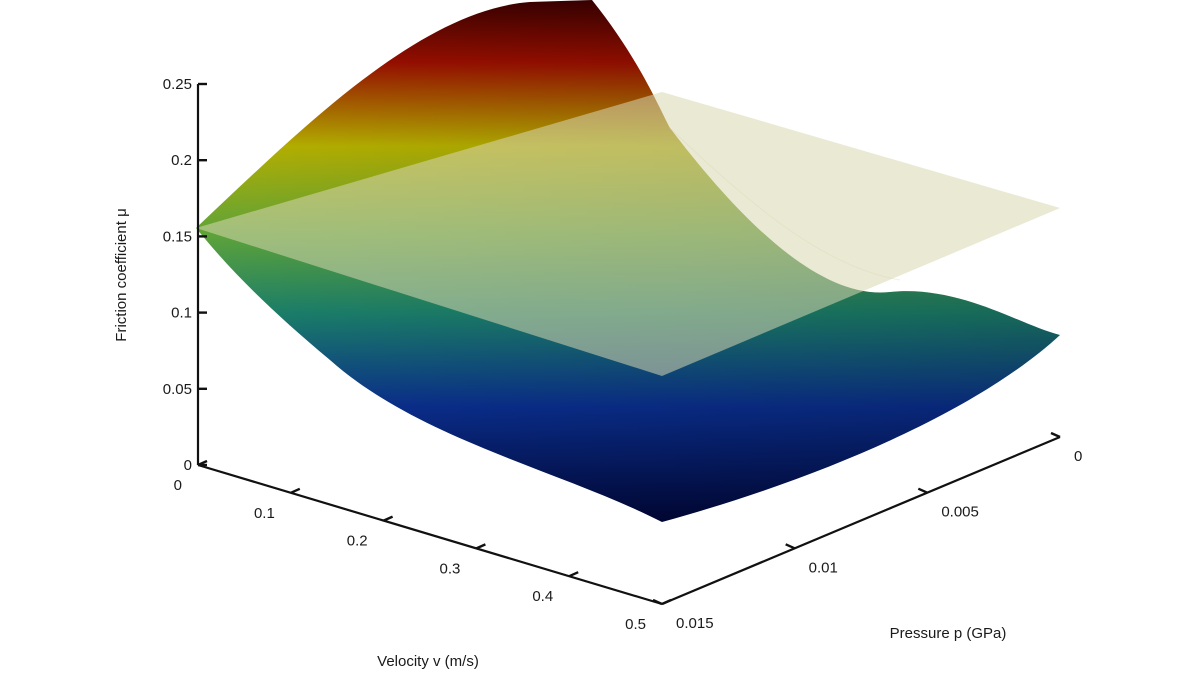 The image size is (1200, 675). Describe the element at coordinates (861, 520) in the screenshot. I see `y-axis-line` at that location.